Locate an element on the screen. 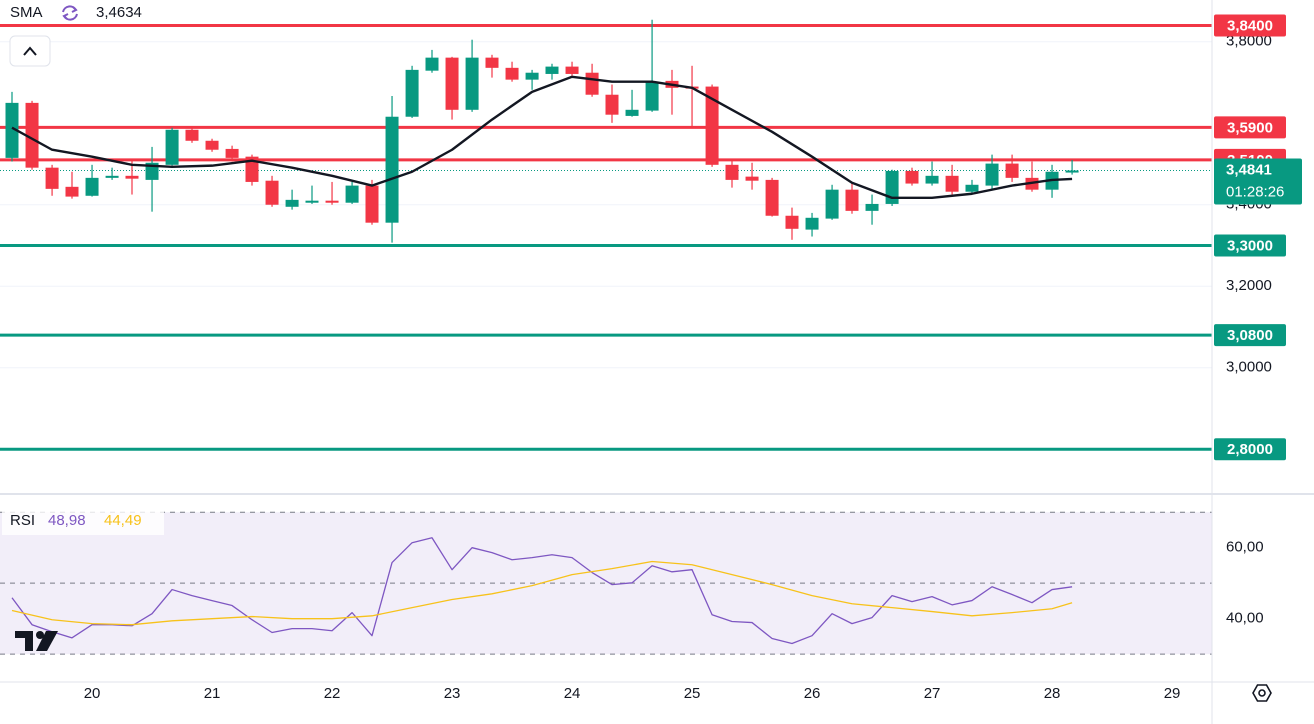  sma-legend-value: 3,4634 is located at coordinates (119, 12).